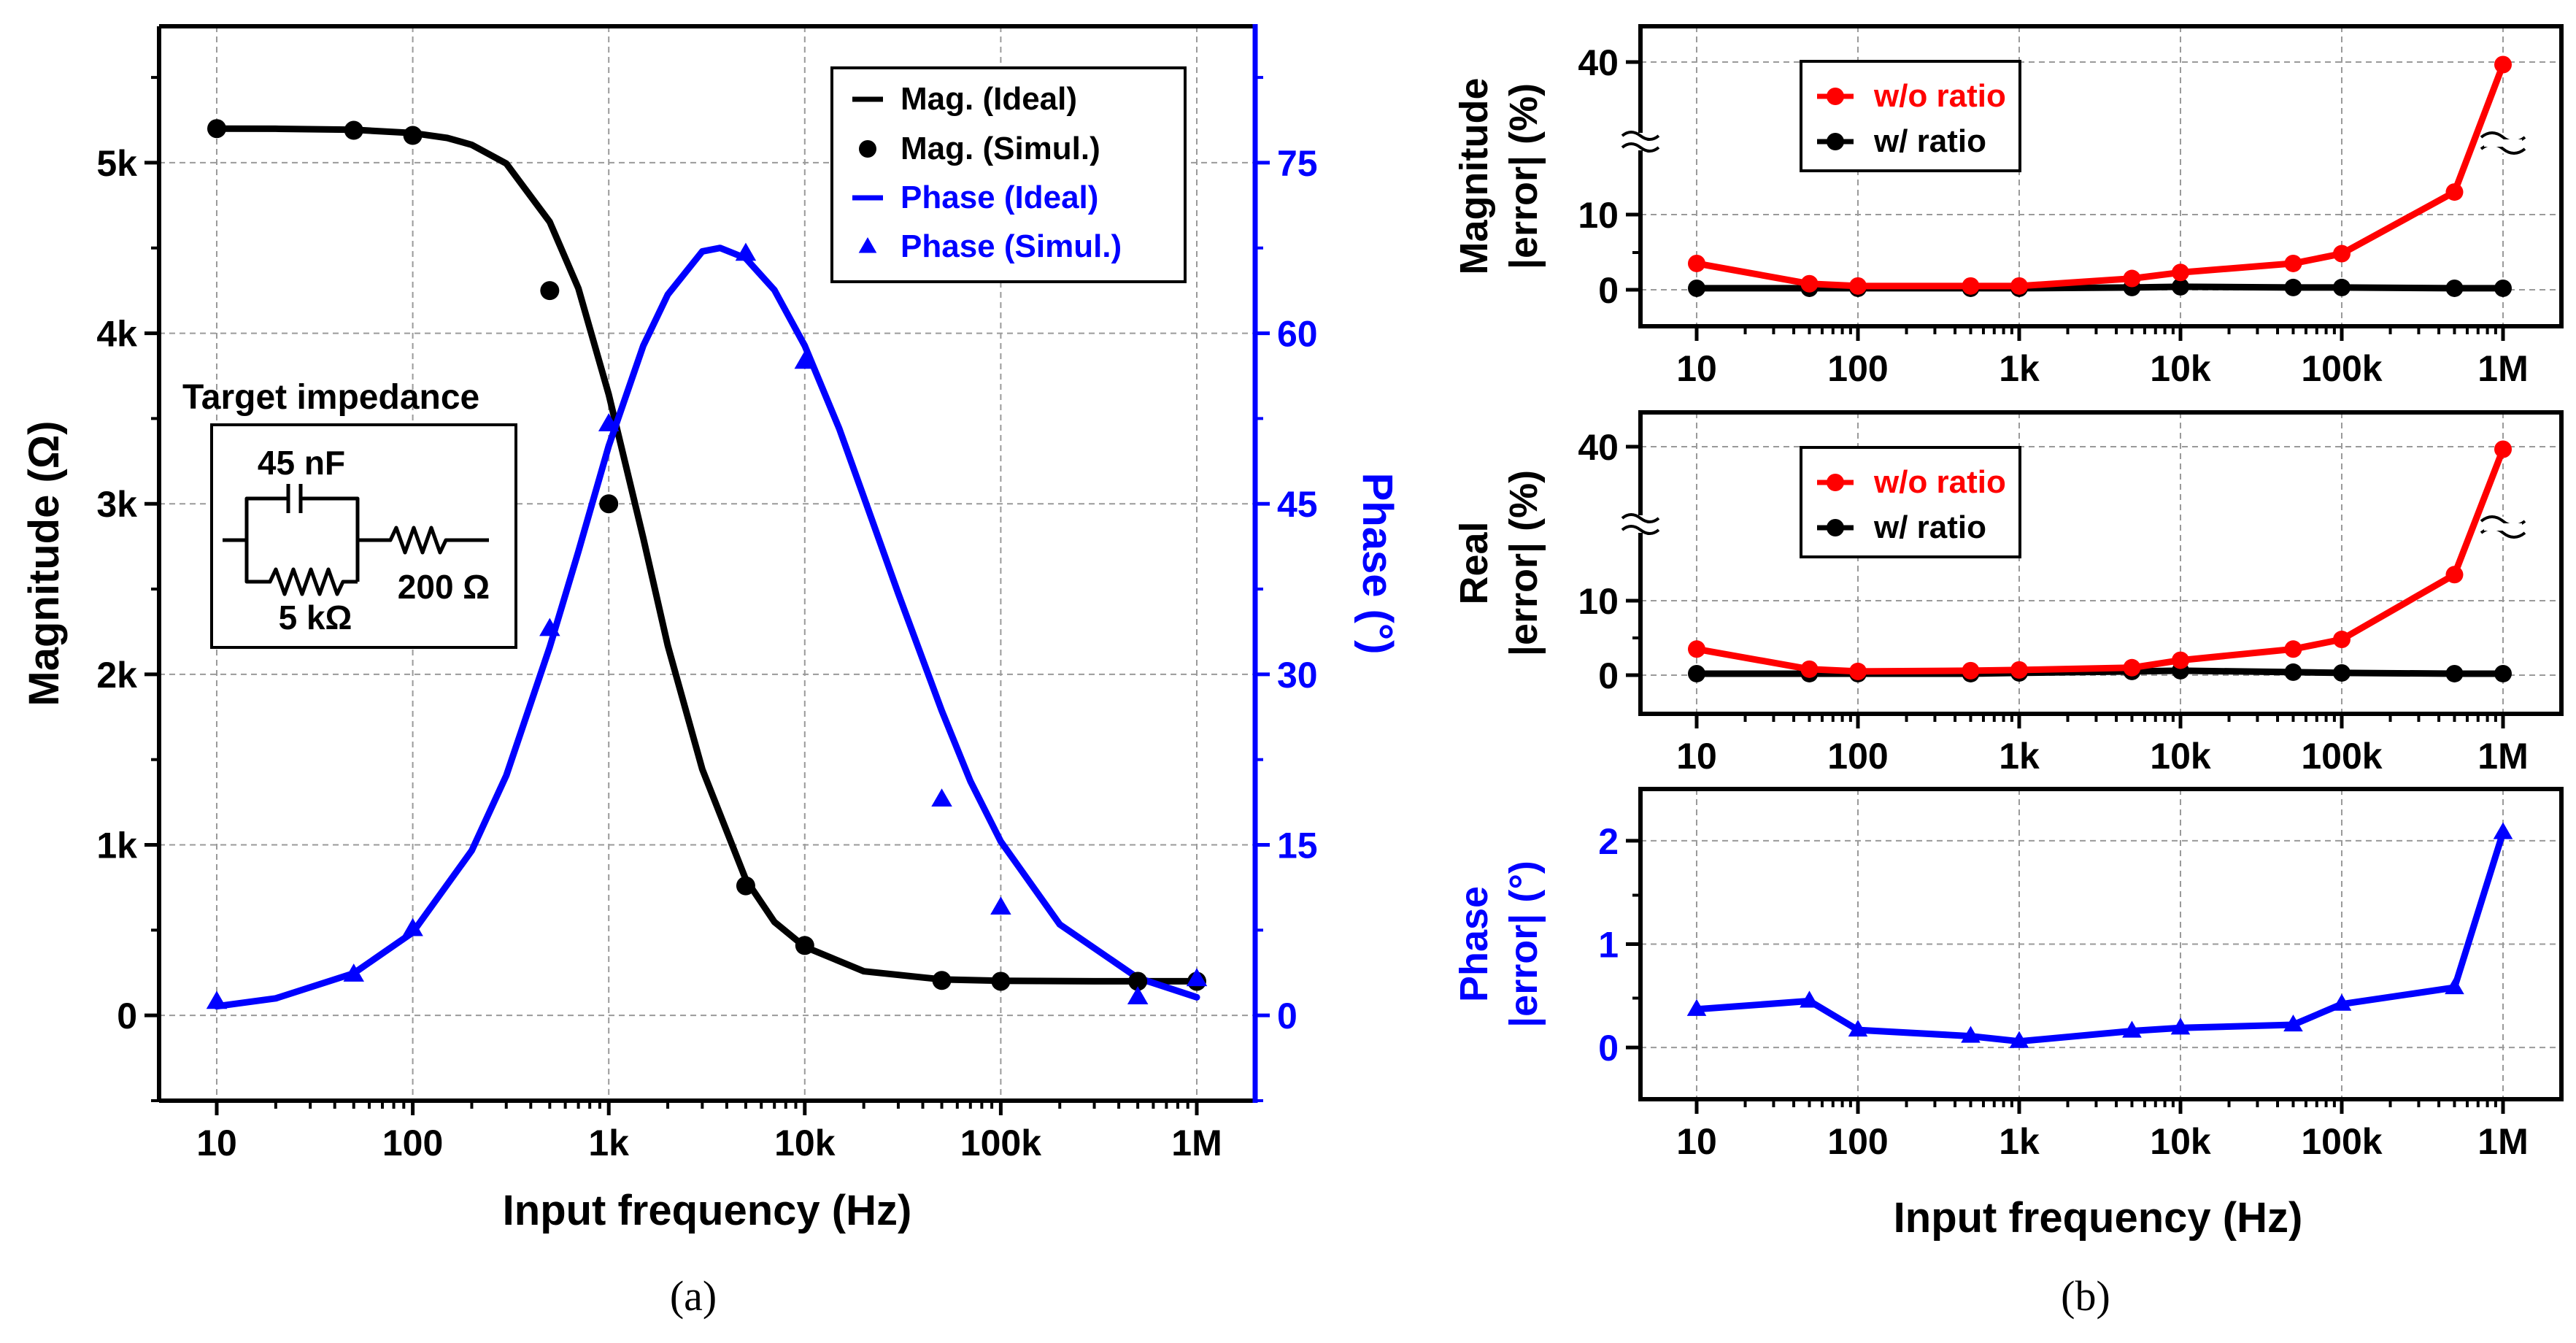  What do you see at coordinates (693, 1296) in the screenshot?
I see `panel-a-label: (a)` at bounding box center [693, 1296].